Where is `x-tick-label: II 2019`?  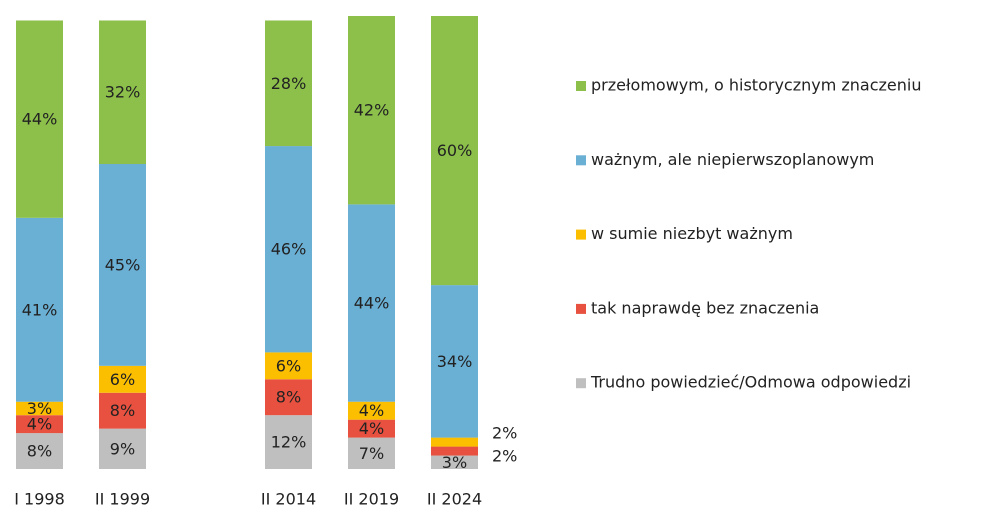 x-tick-label: II 2019 is located at coordinates (371, 499).